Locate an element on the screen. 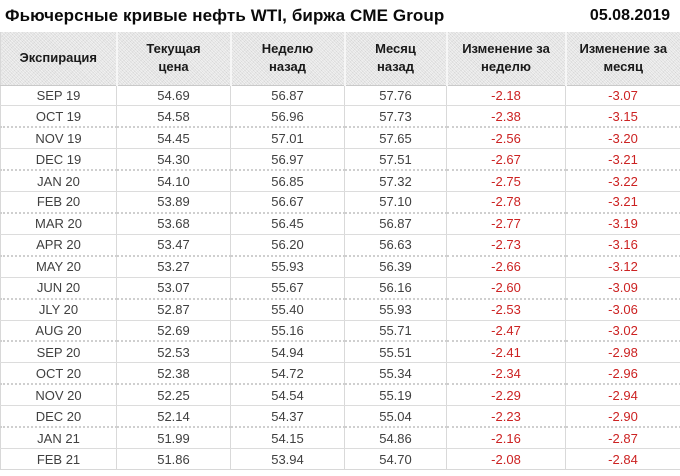  table-row: DEC 20 52.14 54.37 55.04 -2.23 -2.90 is located at coordinates (340, 417).